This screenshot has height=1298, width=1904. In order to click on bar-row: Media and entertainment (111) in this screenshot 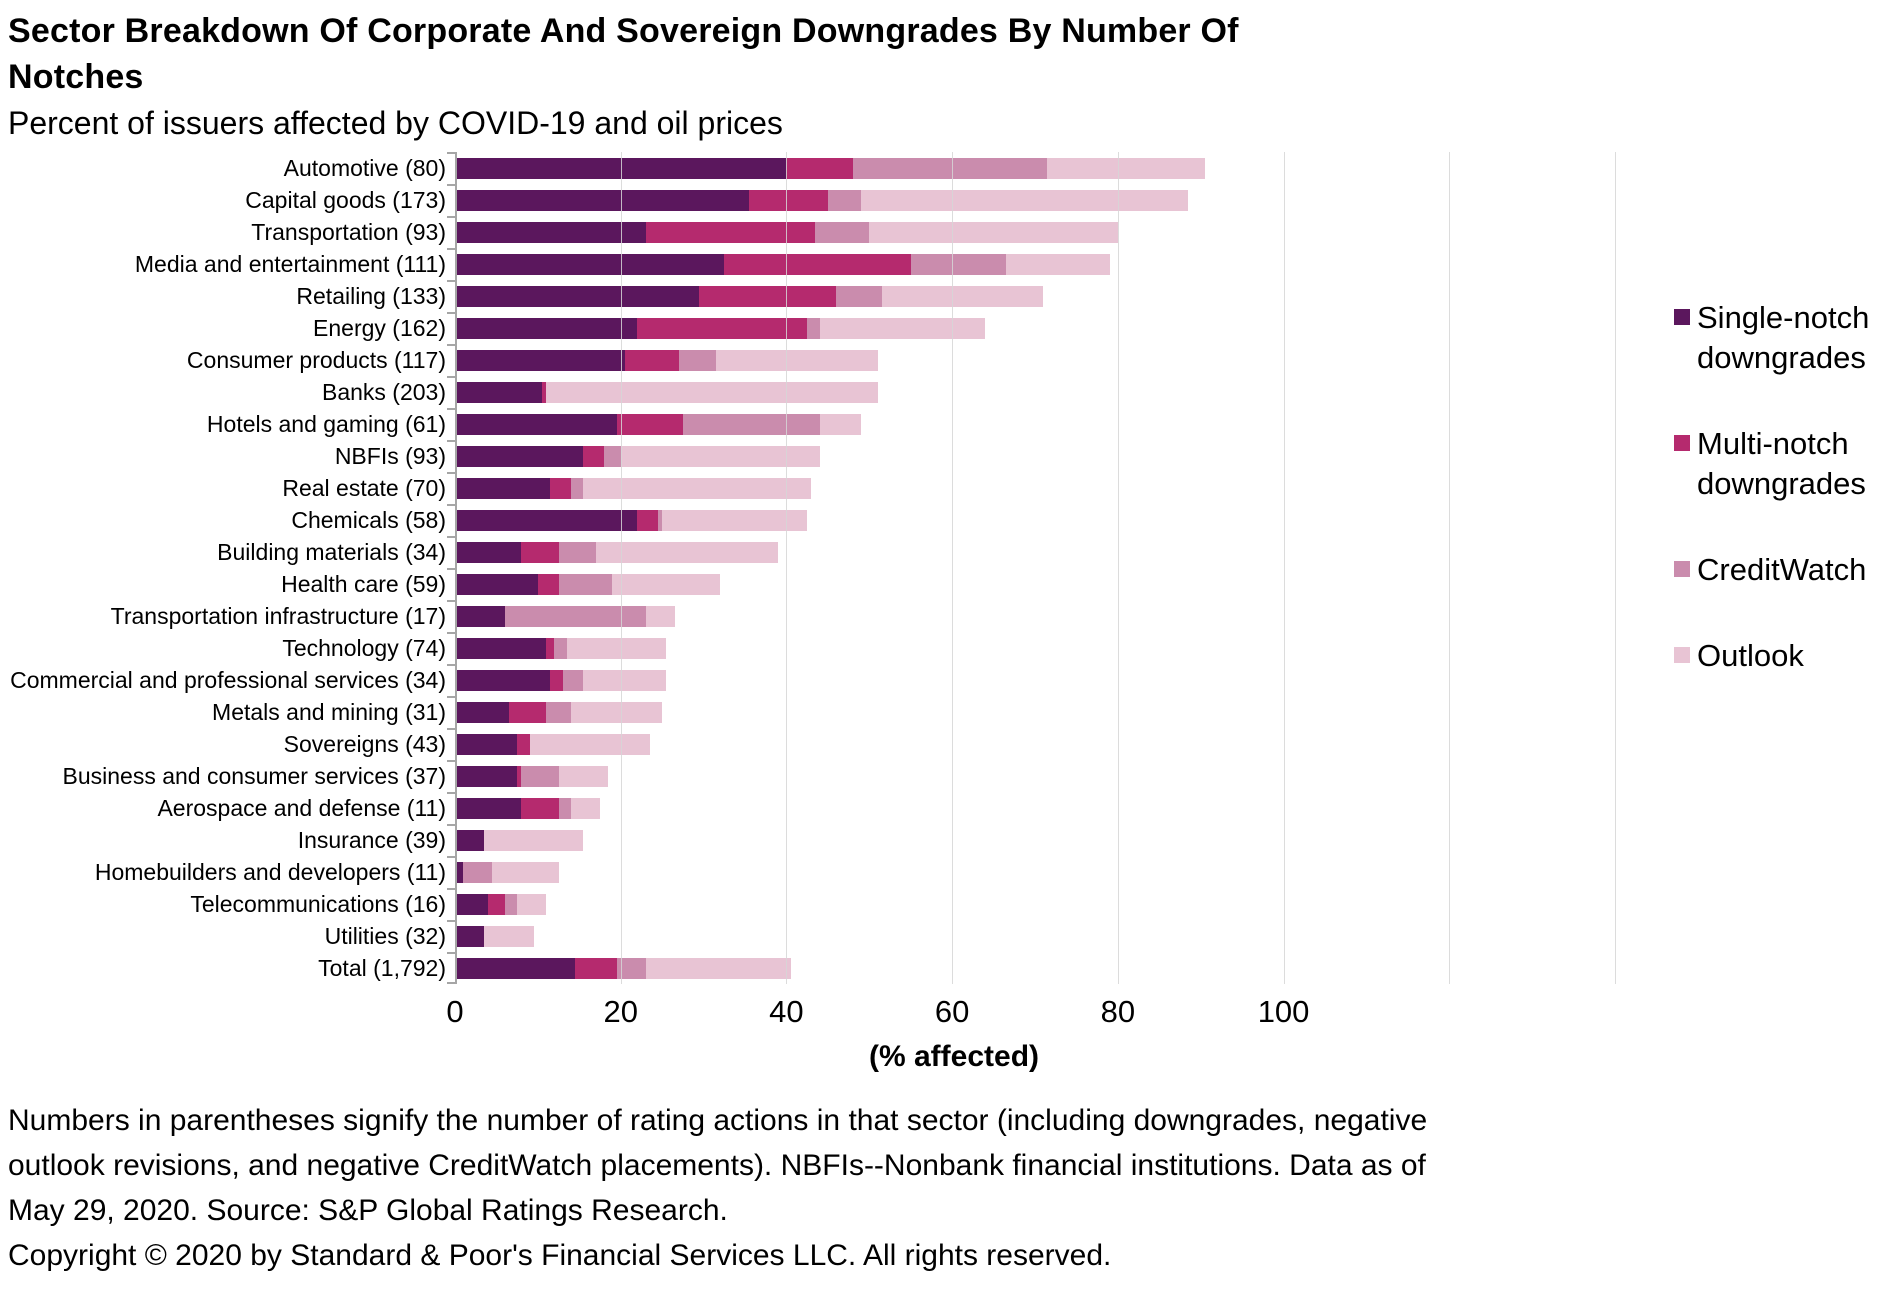, I will do `click(952, 264)`.